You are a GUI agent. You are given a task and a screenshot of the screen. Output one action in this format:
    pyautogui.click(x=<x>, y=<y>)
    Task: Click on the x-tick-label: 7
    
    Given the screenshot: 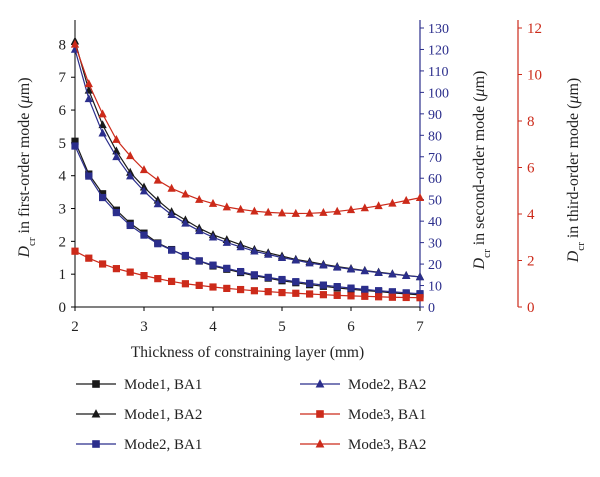 What is the action you would take?
    pyautogui.click(x=420, y=327)
    